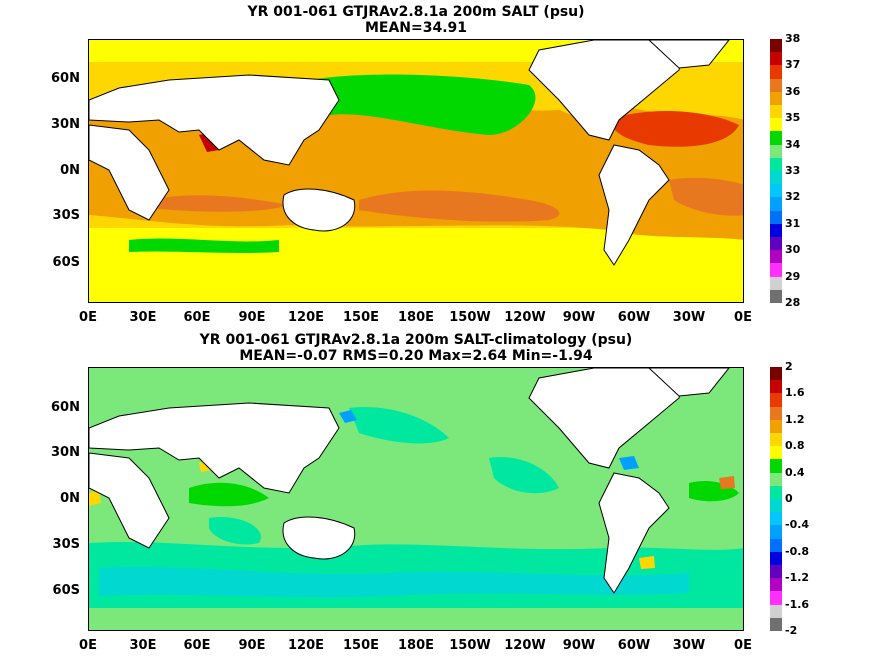 This screenshot has height=656, width=875. I want to click on colorbar-tick-label: 0.4, so click(795, 472).